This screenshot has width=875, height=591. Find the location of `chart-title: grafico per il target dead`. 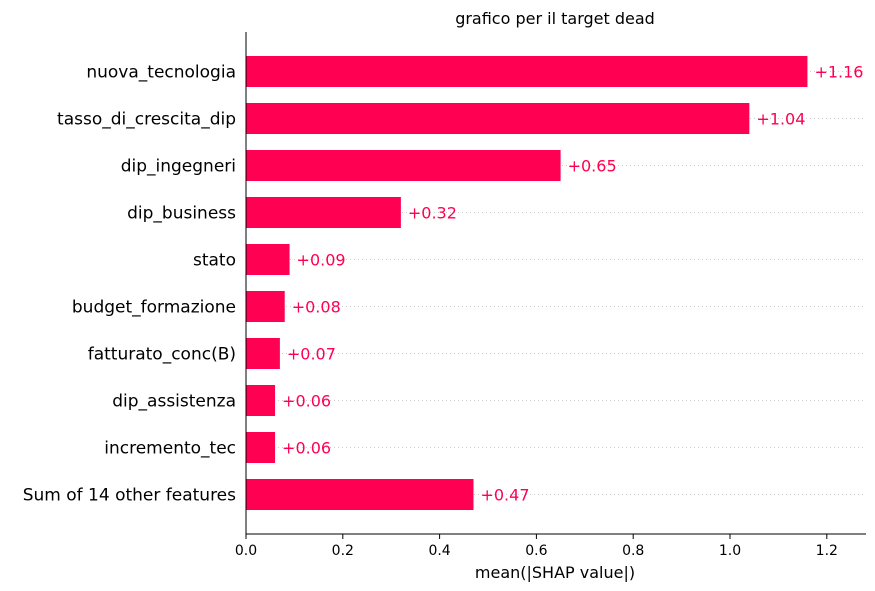

chart-title: grafico per il target dead is located at coordinates (555, 18).